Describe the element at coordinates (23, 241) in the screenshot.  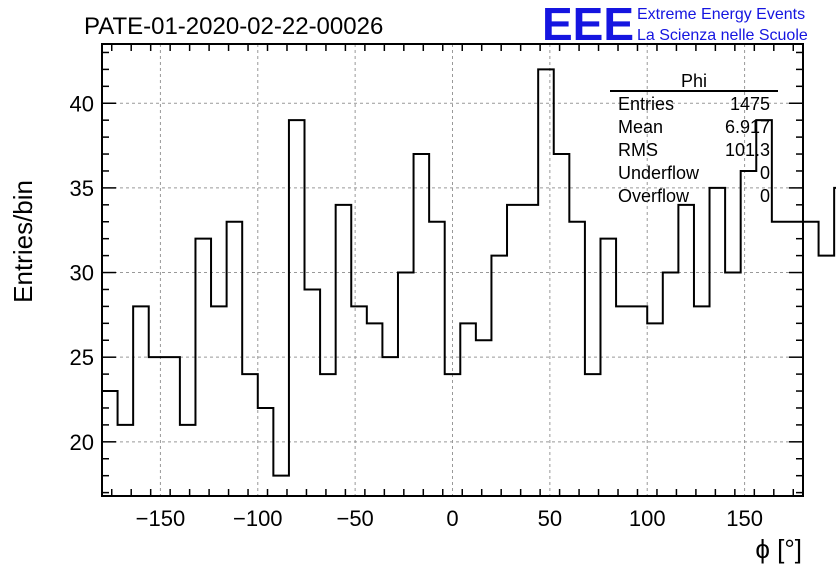
I see `y-axis-title: Entries/bin` at that location.